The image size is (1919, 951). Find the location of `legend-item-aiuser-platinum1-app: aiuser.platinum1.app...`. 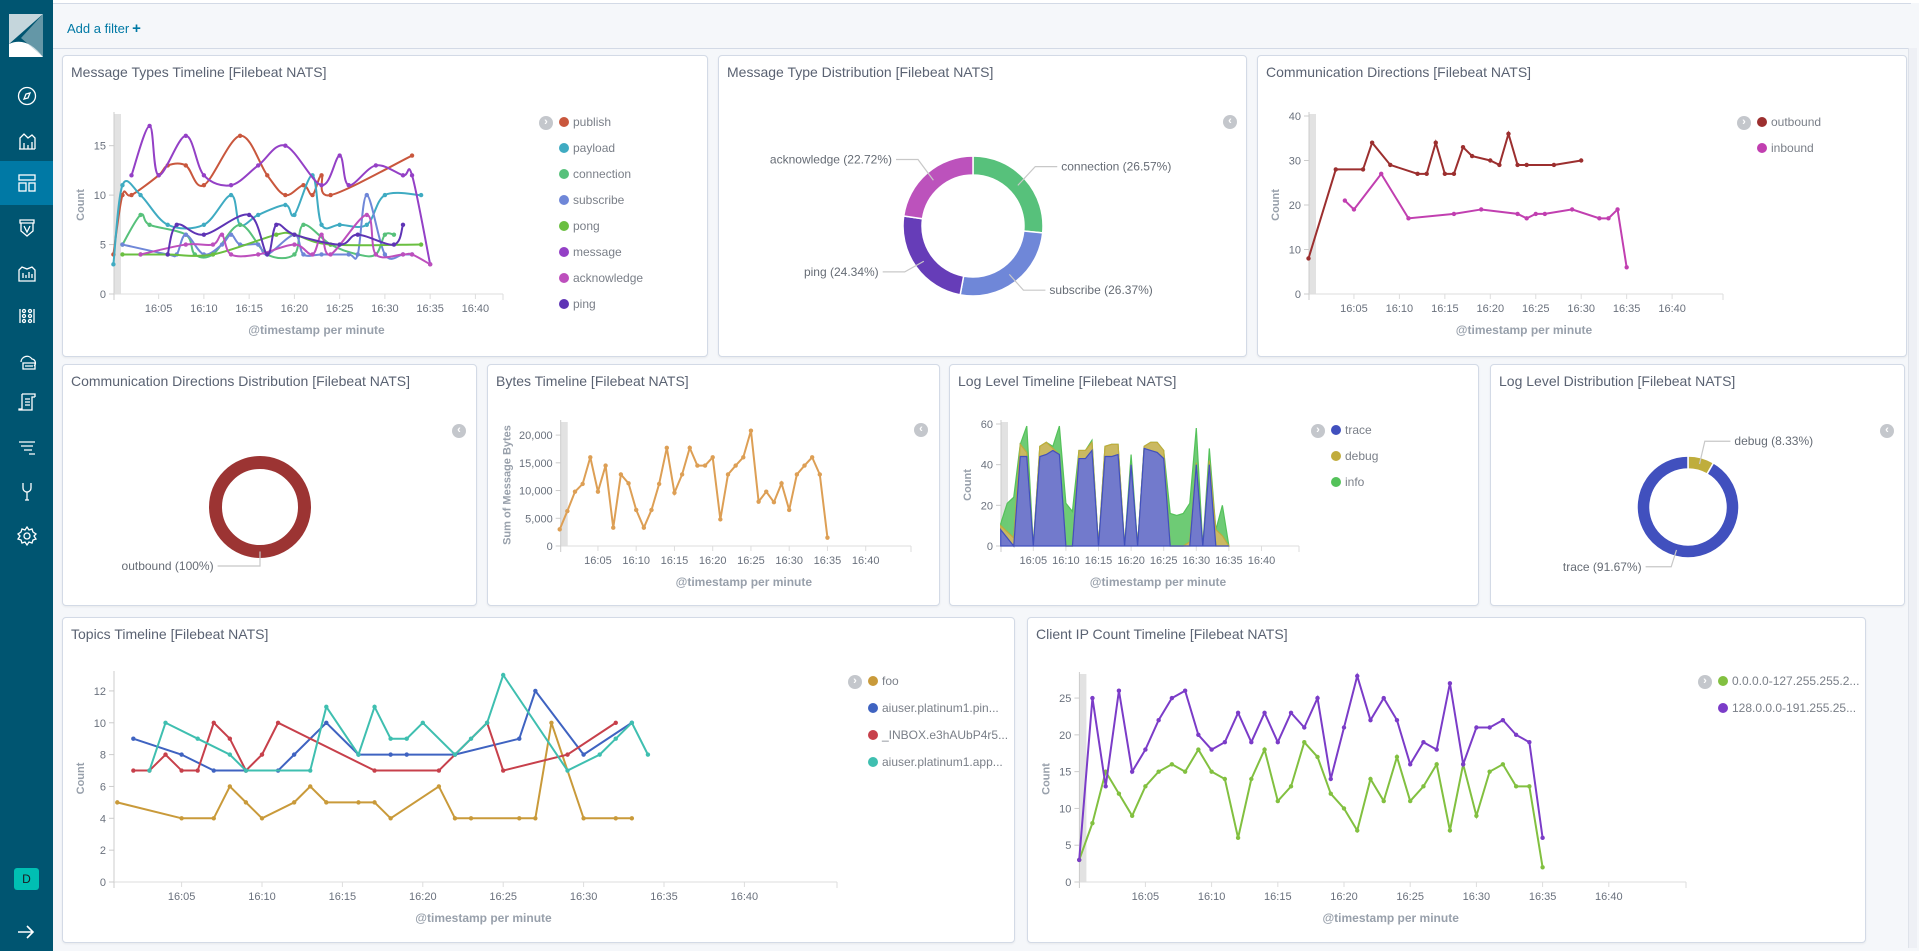

legend-item-aiuser-platinum1-app: aiuser.platinum1.app... is located at coordinates (935, 762).